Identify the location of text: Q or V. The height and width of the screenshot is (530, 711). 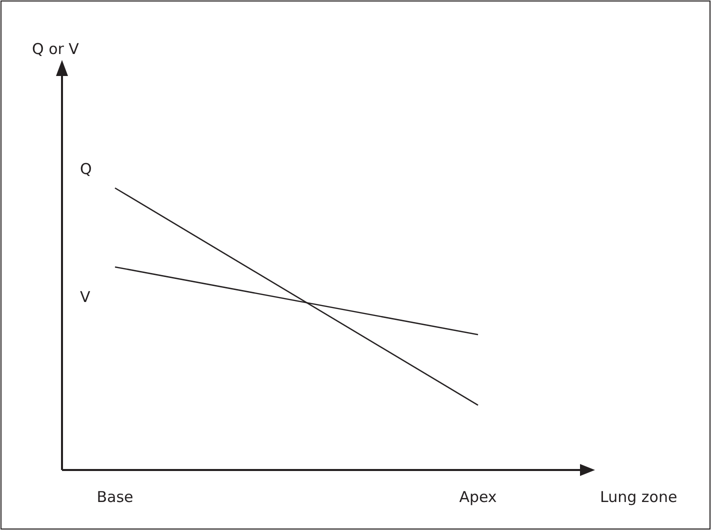
(56, 49).